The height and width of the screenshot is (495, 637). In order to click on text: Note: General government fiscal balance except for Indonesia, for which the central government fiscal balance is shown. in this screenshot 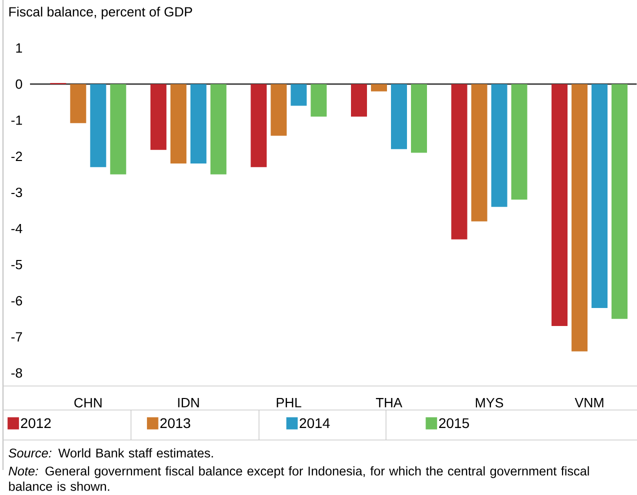, I will do `click(298, 478)`.